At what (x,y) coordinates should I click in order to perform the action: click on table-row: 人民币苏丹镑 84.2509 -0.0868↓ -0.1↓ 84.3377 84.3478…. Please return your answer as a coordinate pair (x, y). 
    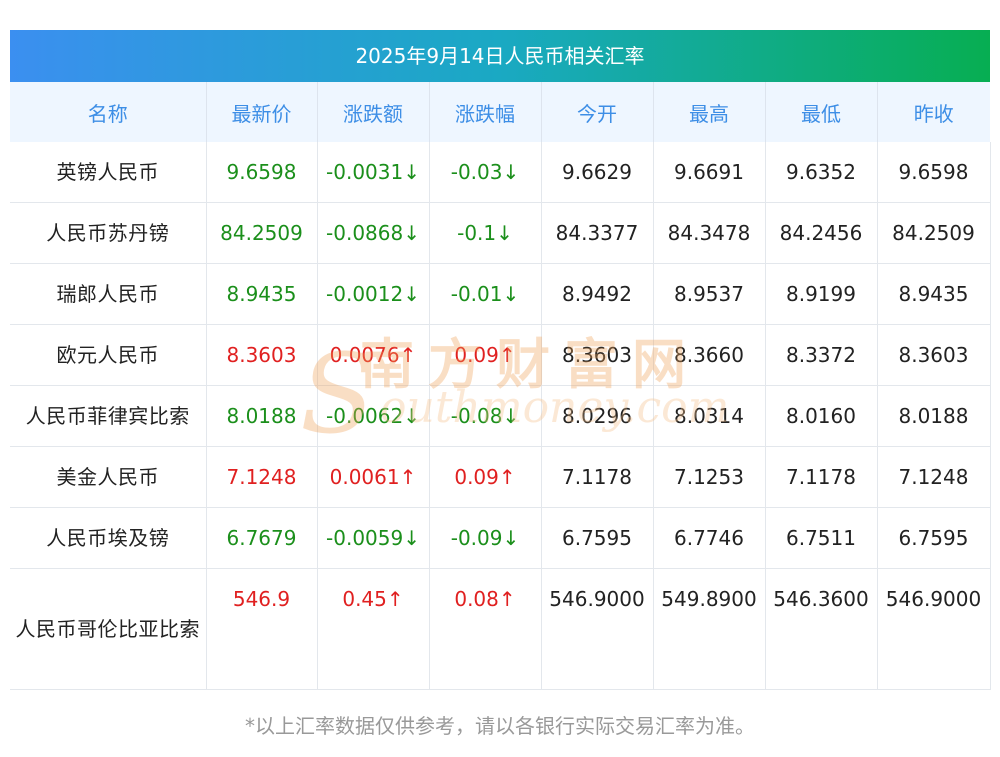
    Looking at the image, I should click on (500, 233).